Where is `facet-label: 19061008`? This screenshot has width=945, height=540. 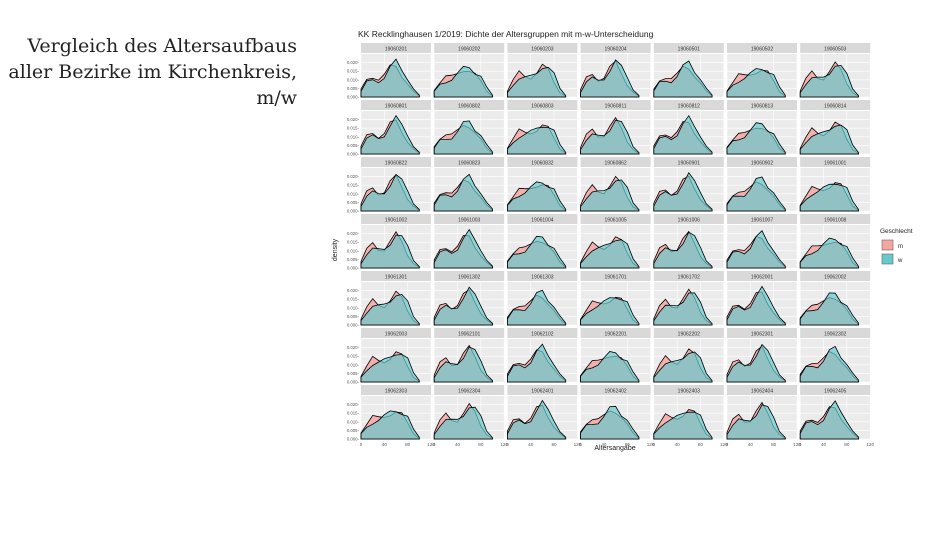 facet-label: 19061008 is located at coordinates (835, 221).